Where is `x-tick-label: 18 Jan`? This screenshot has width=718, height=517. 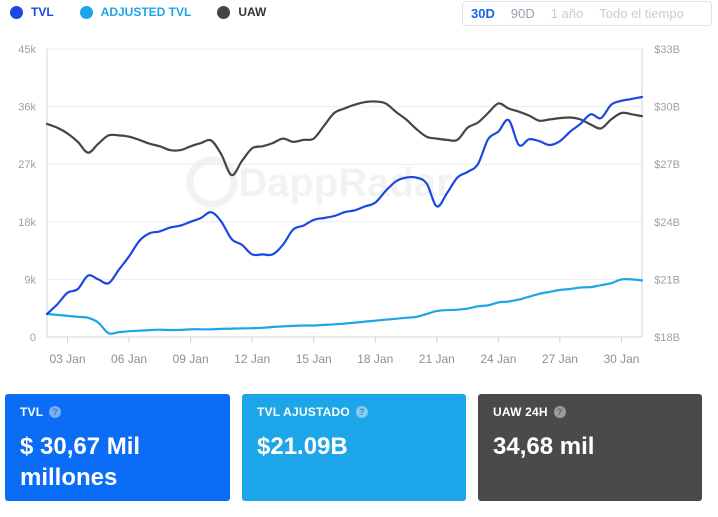 x-tick-label: 18 Jan is located at coordinates (375, 359).